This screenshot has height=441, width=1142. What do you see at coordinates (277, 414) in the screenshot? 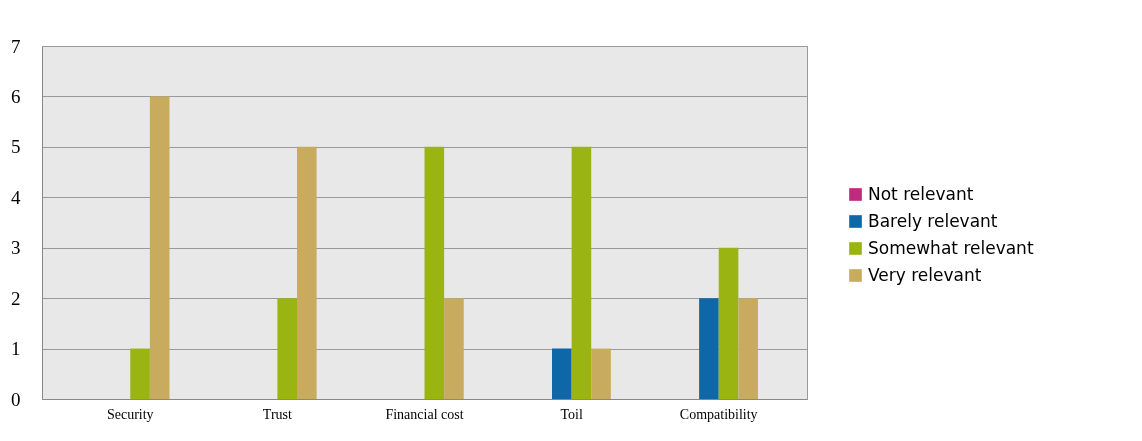
I see `x-tick-label: Trust` at bounding box center [277, 414].